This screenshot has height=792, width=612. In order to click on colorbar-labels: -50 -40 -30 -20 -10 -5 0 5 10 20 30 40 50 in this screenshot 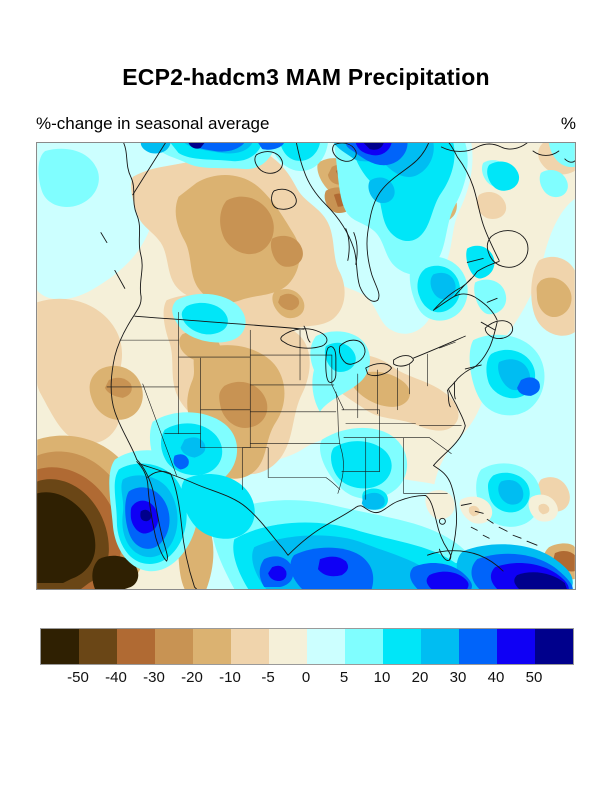, I will do `click(306, 679)`.